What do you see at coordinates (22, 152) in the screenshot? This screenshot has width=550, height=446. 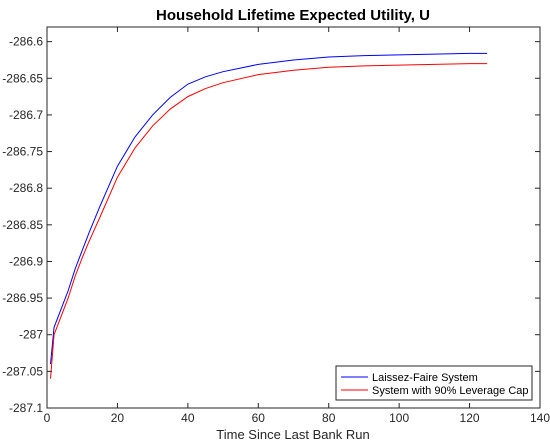 I see `y-tick-label: -286.75` at bounding box center [22, 152].